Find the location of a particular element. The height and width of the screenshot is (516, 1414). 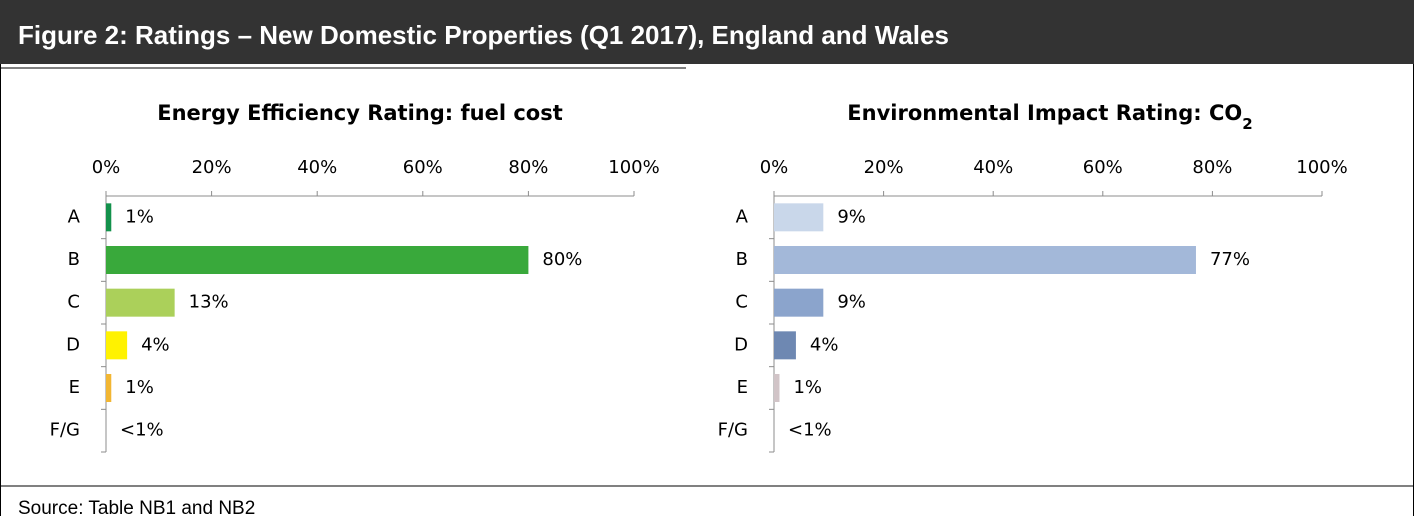

value-label: 13% is located at coordinates (209, 302).